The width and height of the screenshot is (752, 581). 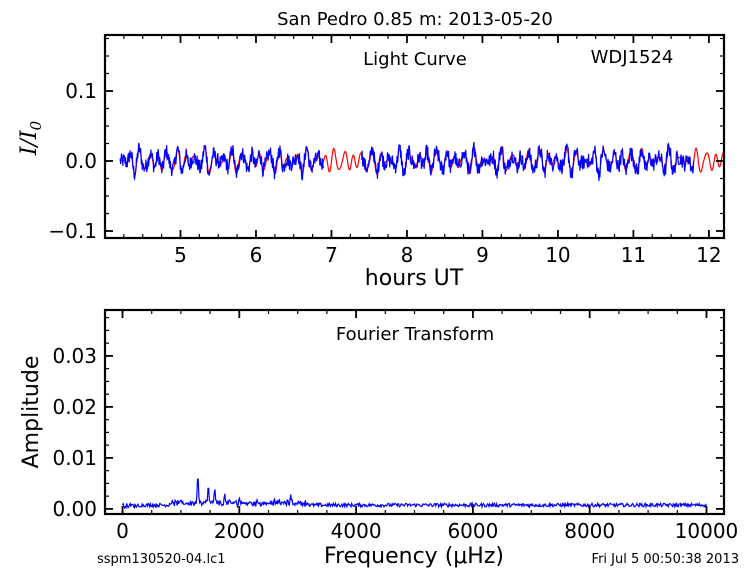 I want to click on fourier-series-group, so click(x=414, y=494).